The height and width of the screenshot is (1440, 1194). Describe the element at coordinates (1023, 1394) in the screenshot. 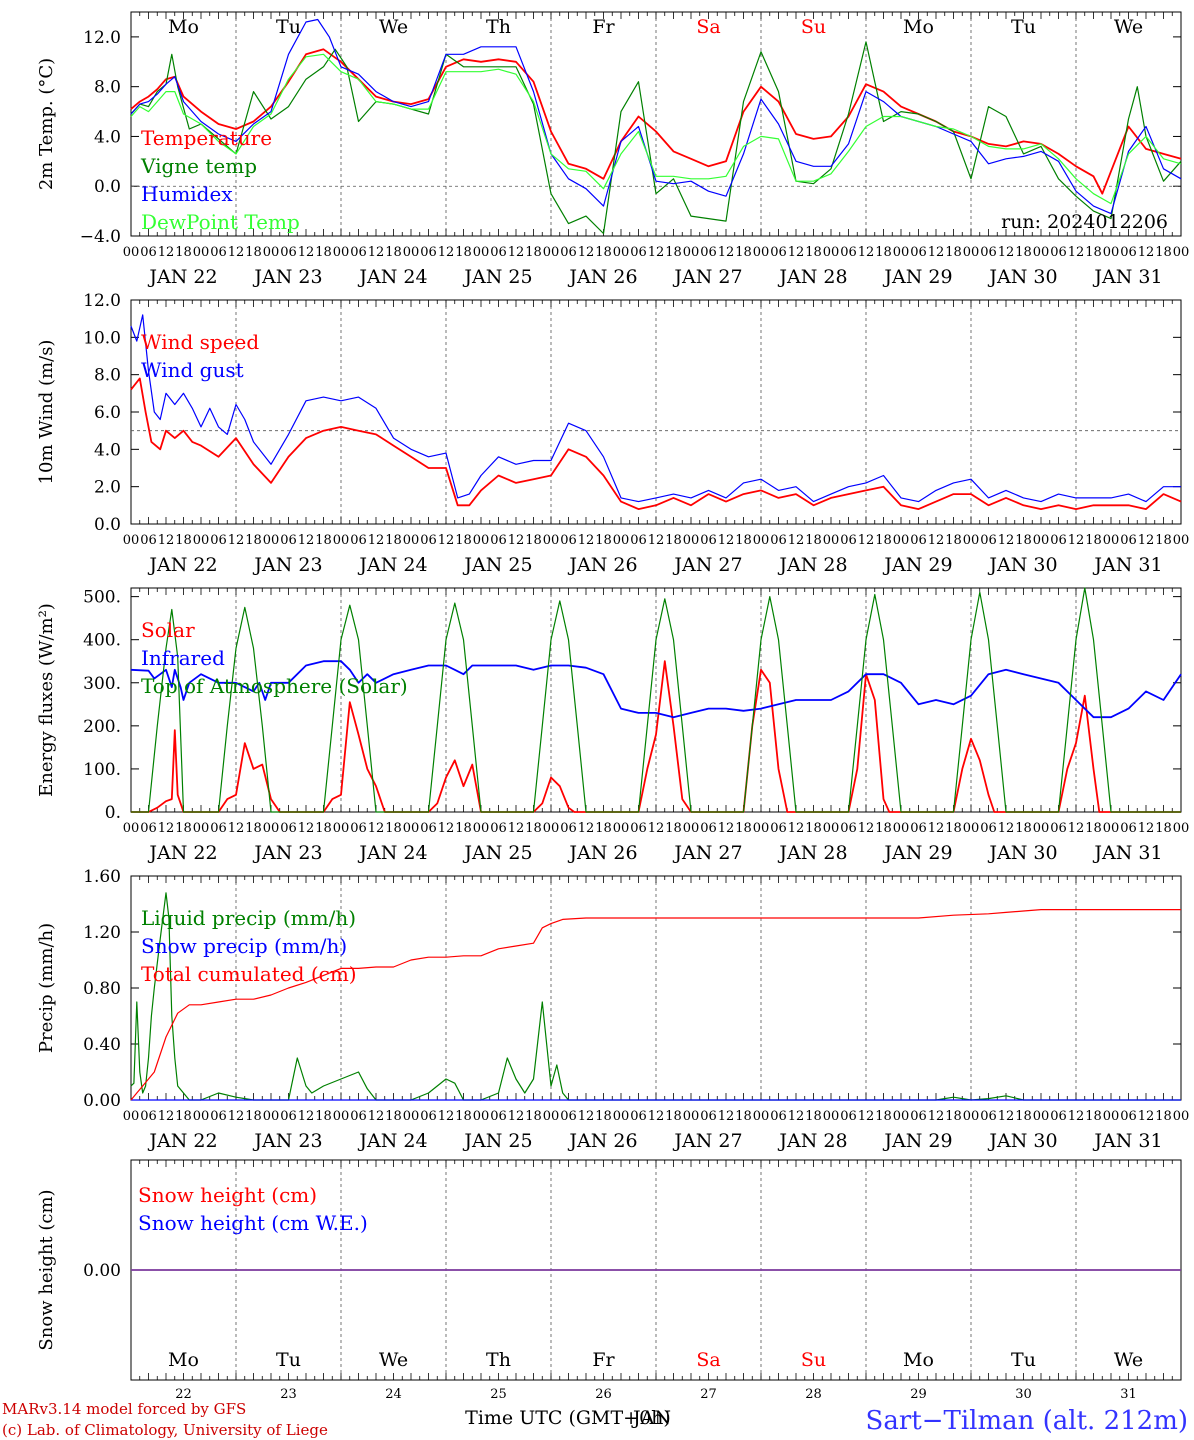

I see `day-number-label: 30` at that location.